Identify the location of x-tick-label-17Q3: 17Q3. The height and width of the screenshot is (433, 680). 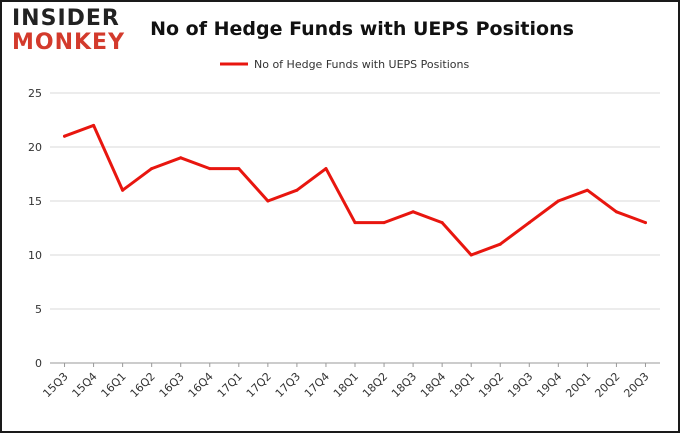
(288, 385).